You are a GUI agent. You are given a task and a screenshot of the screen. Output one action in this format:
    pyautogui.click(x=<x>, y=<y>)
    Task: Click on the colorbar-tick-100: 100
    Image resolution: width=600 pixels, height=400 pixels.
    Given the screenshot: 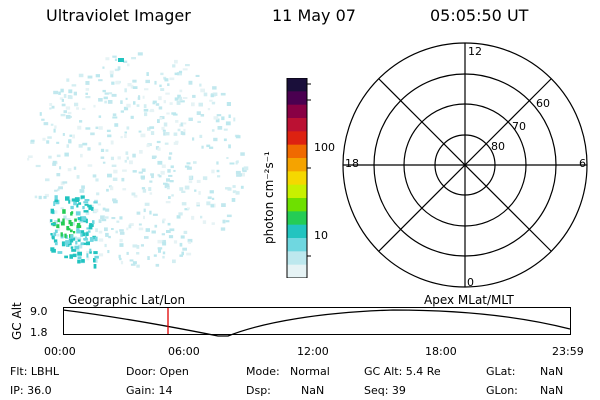 What is the action you would take?
    pyautogui.click(x=324, y=147)
    